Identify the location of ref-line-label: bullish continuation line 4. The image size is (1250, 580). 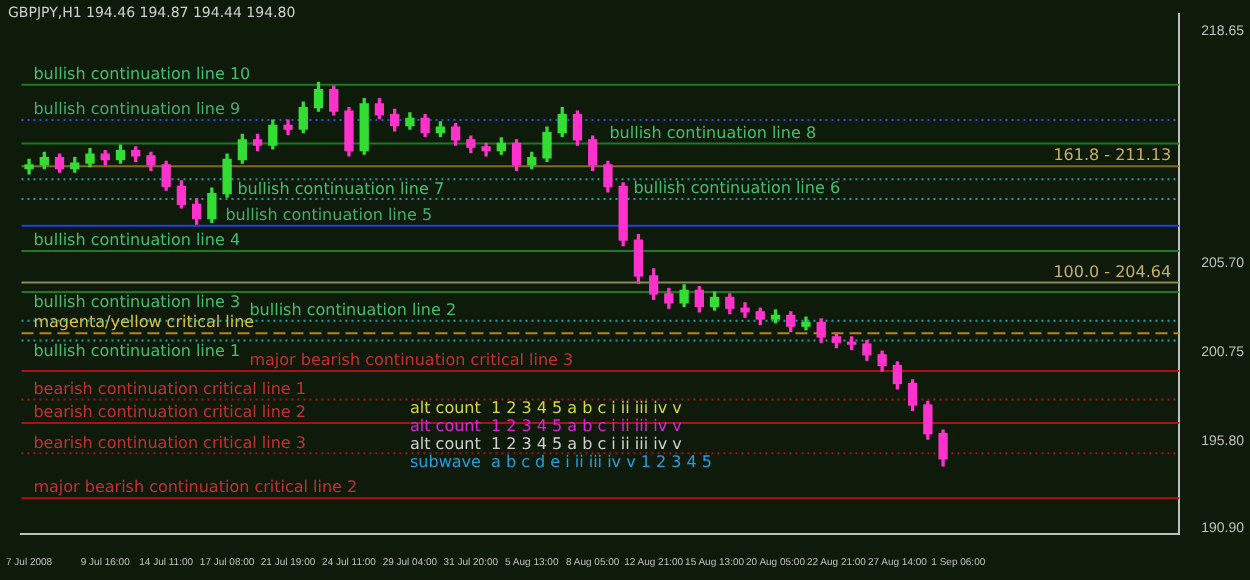
(137, 240).